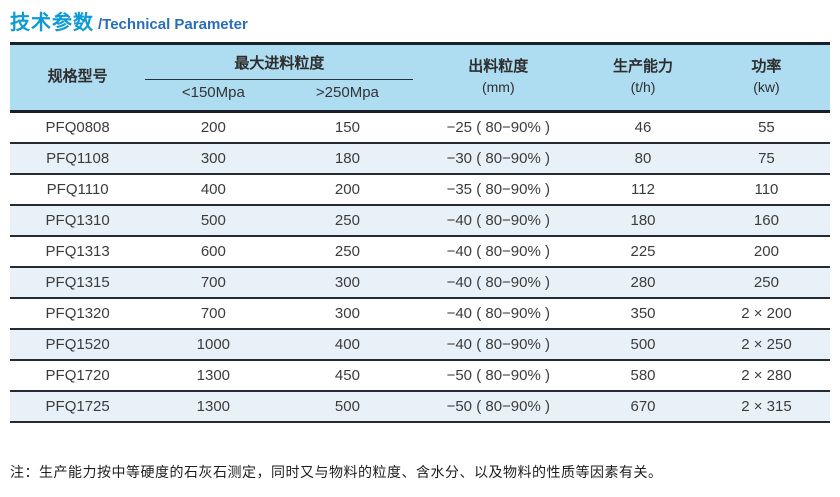 This screenshot has width=840, height=497. Describe the element at coordinates (643, 127) in the screenshot. I see `table-cell: 46` at that location.